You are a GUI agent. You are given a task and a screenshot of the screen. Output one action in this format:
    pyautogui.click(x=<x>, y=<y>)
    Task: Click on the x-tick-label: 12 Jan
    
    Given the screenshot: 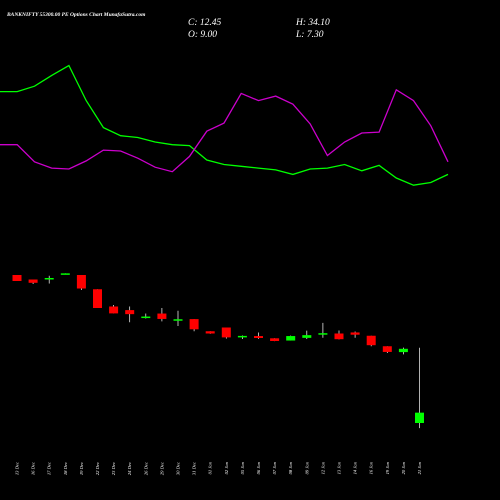 What is the action you would take?
    pyautogui.click(x=322, y=467)
    